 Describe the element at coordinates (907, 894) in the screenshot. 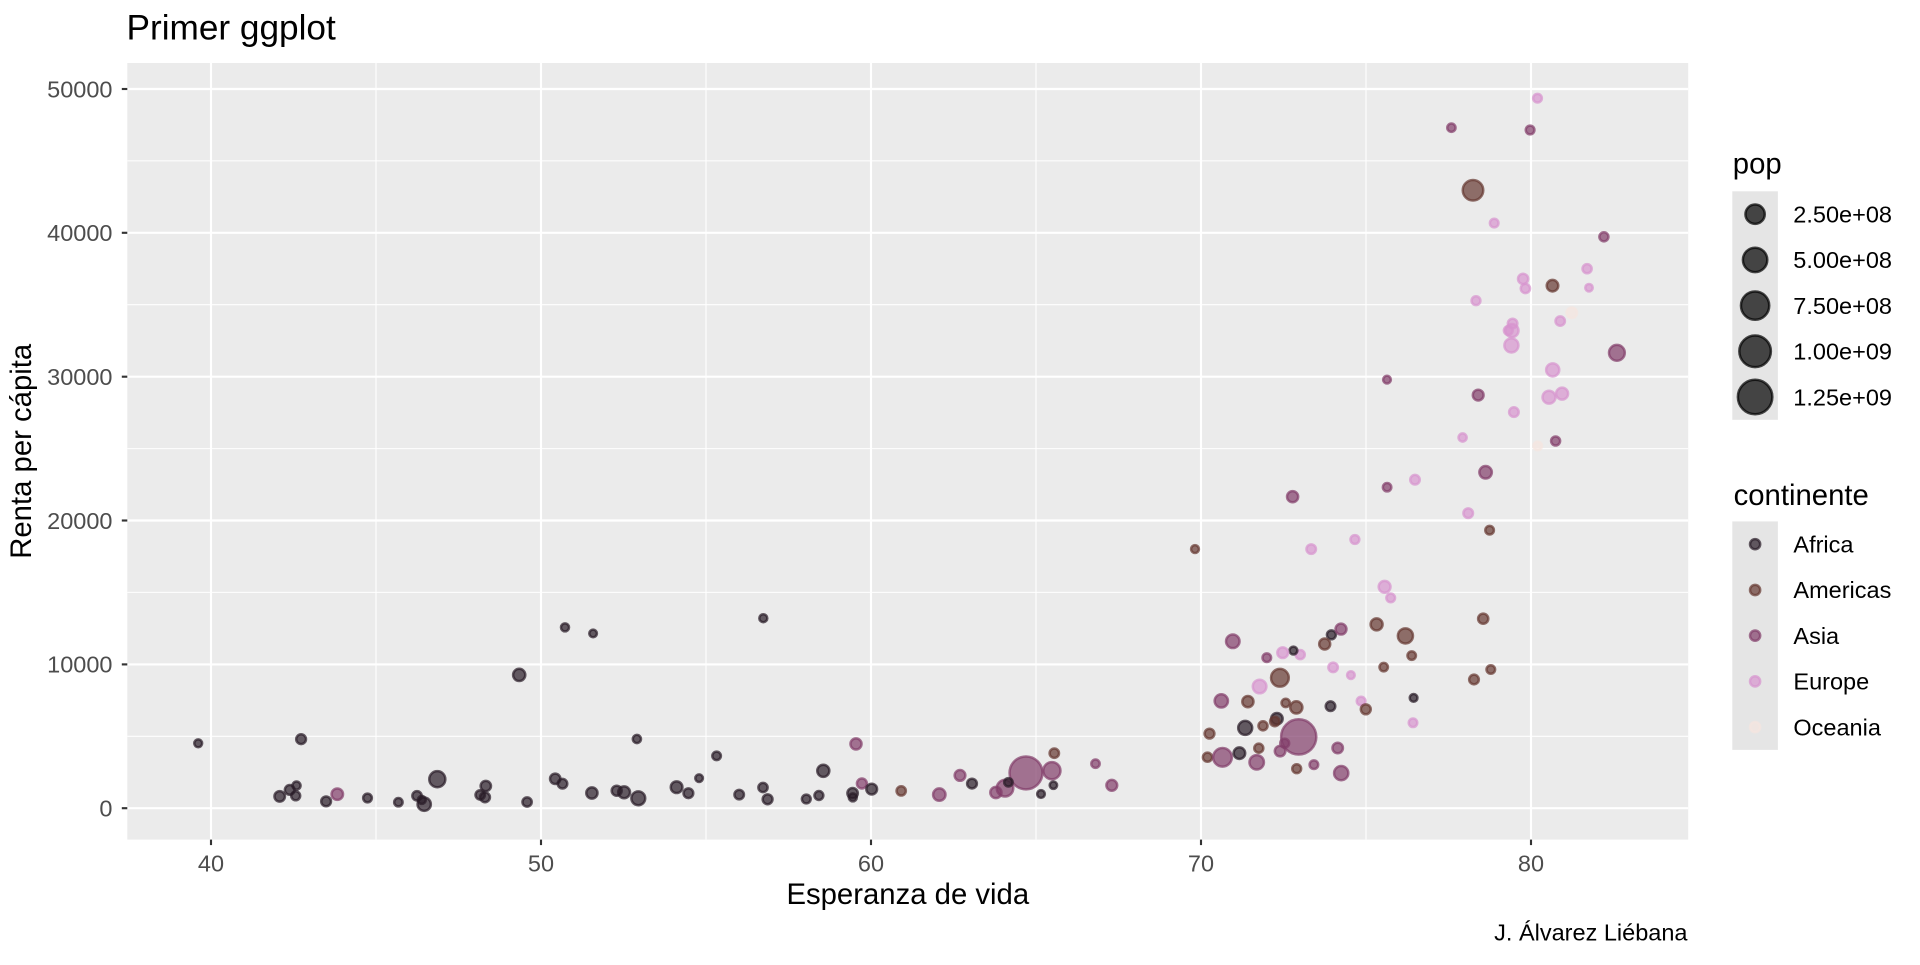

I see `svg-text: Esperanza de vida` at that location.